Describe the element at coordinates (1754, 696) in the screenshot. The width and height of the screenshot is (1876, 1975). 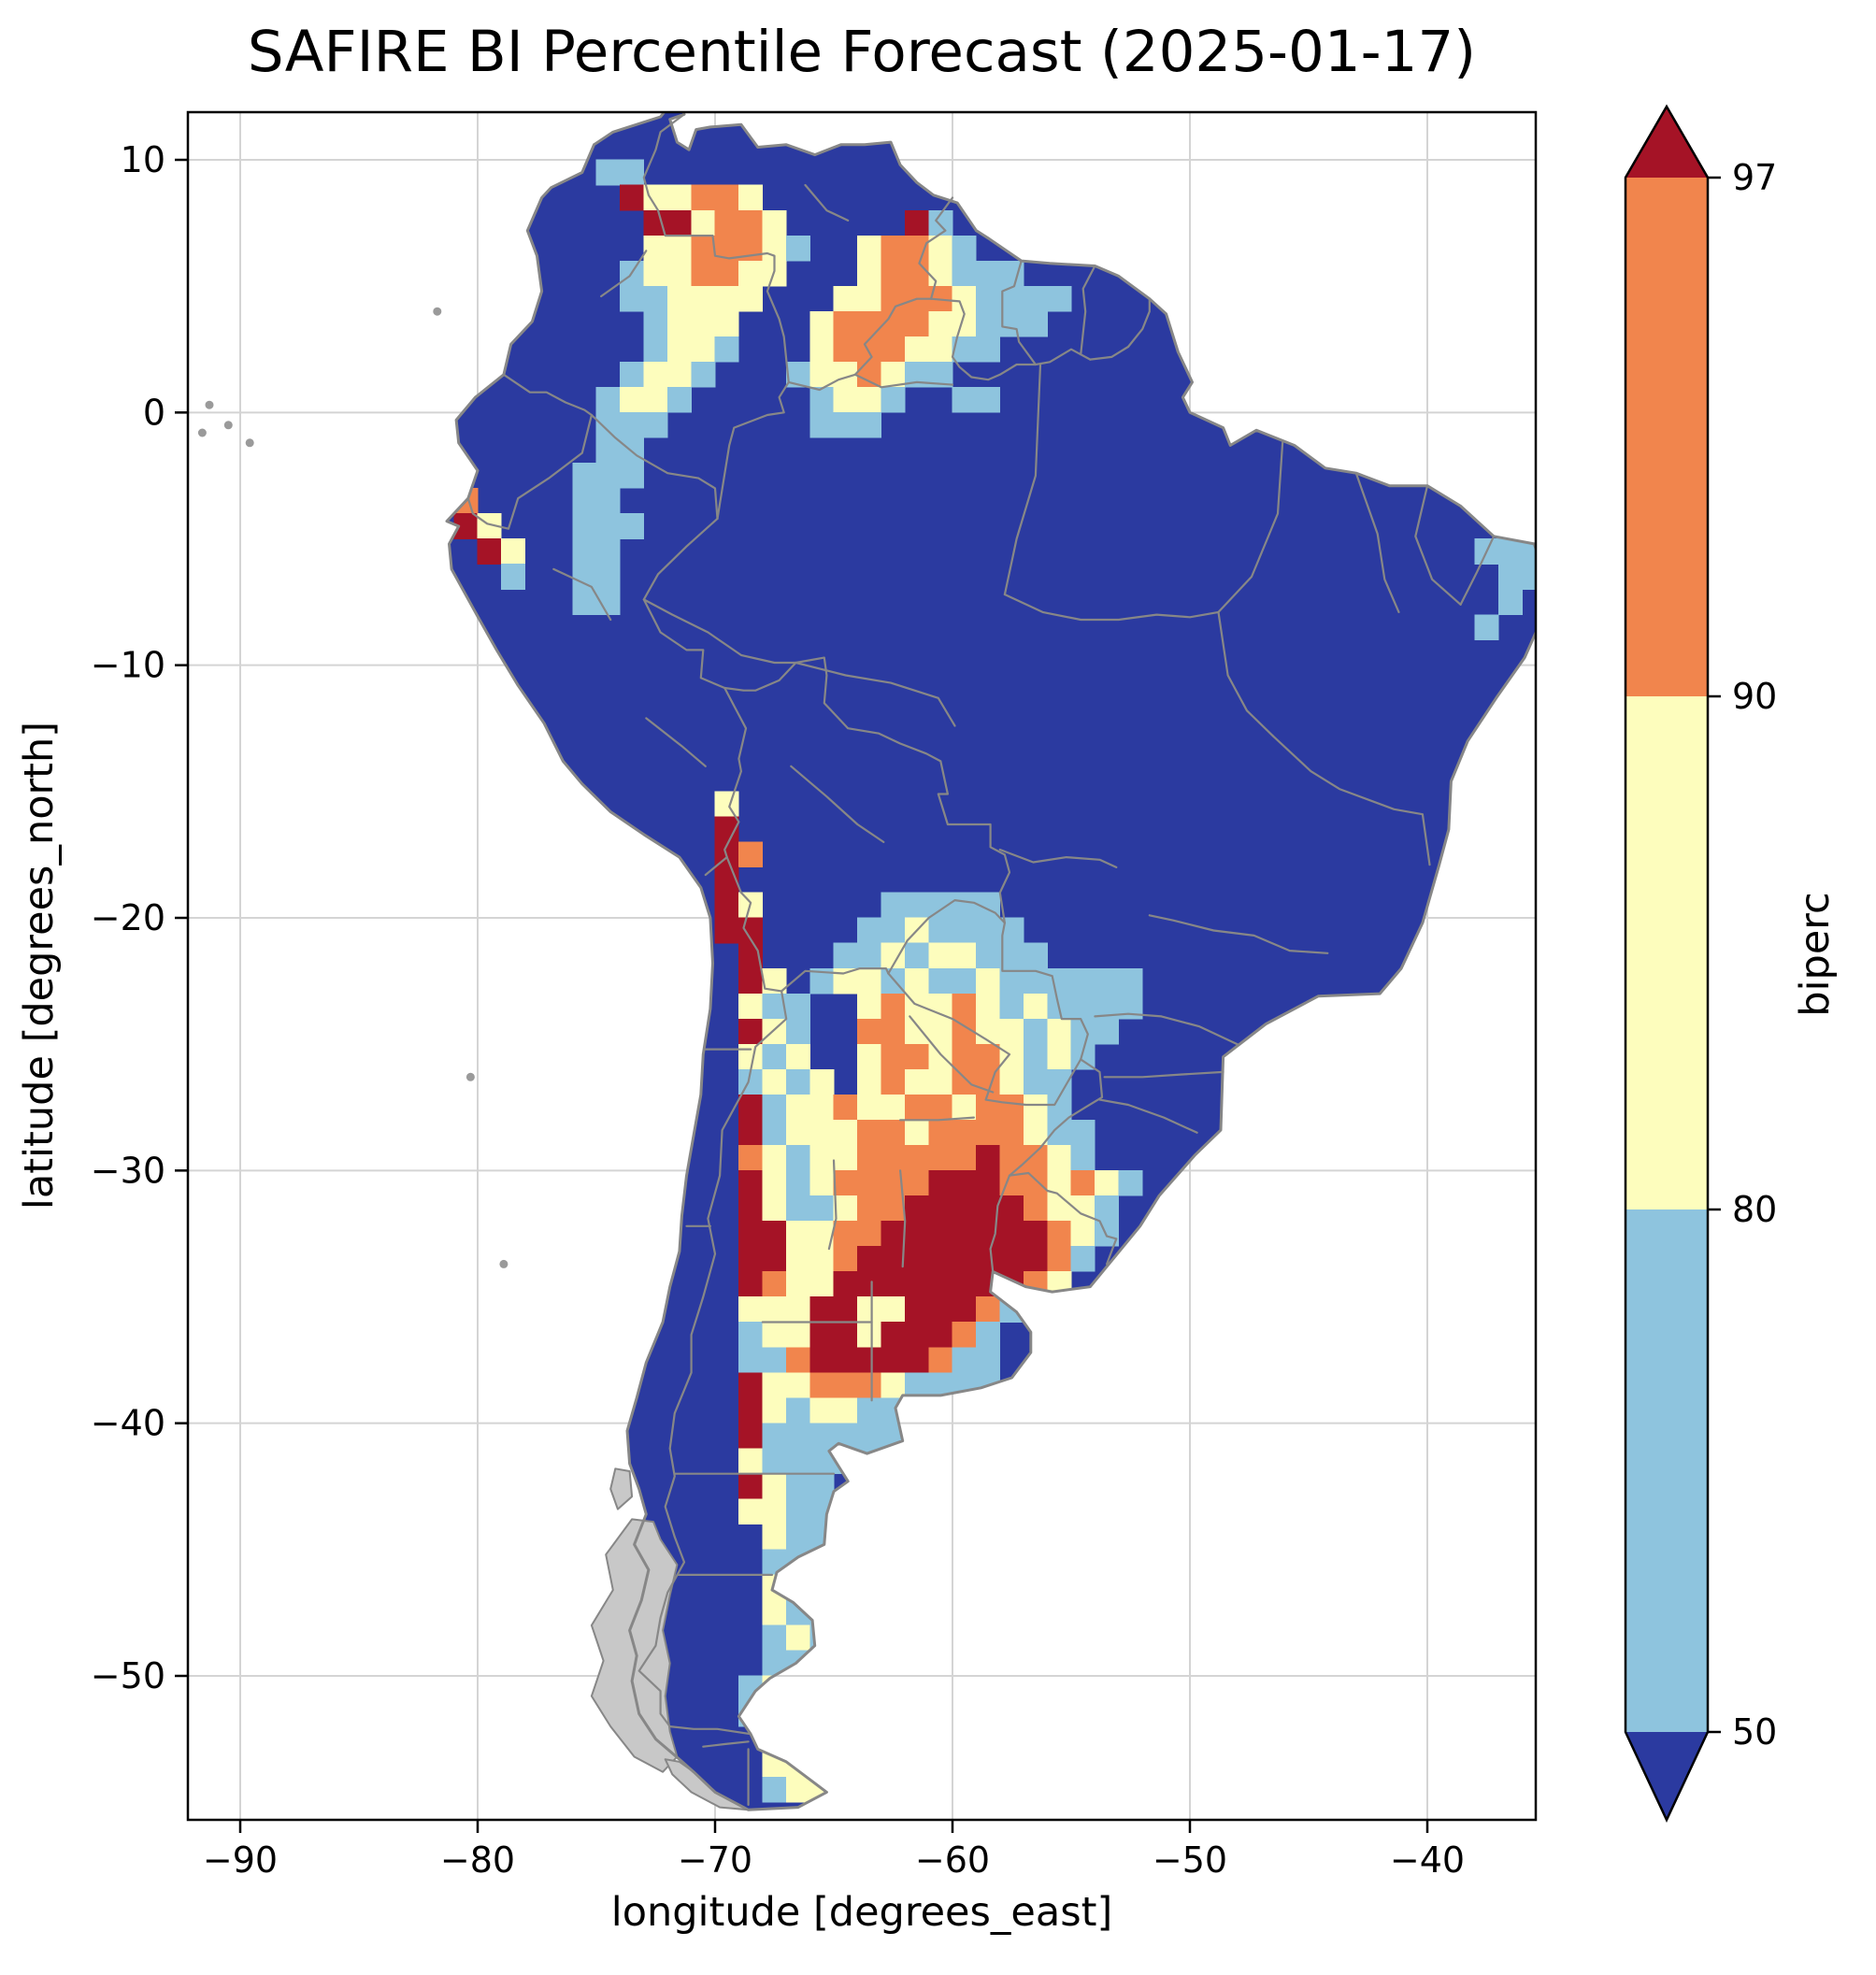
I see `colorbar-tick-label: 90` at that location.